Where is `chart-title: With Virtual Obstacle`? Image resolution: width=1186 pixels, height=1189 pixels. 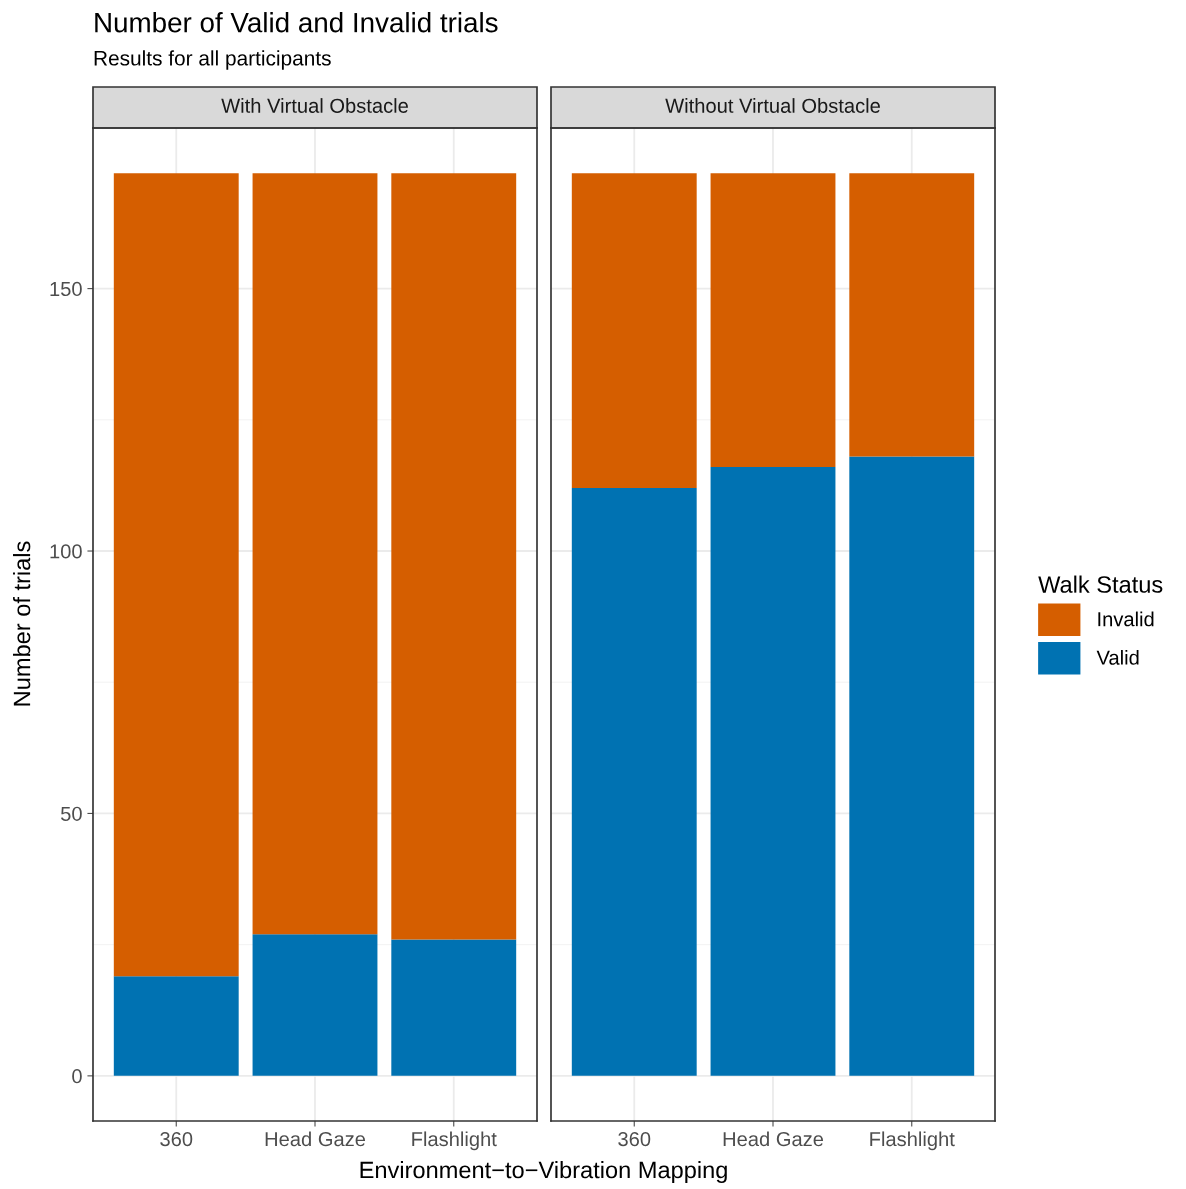 chart-title: With Virtual Obstacle is located at coordinates (314, 105).